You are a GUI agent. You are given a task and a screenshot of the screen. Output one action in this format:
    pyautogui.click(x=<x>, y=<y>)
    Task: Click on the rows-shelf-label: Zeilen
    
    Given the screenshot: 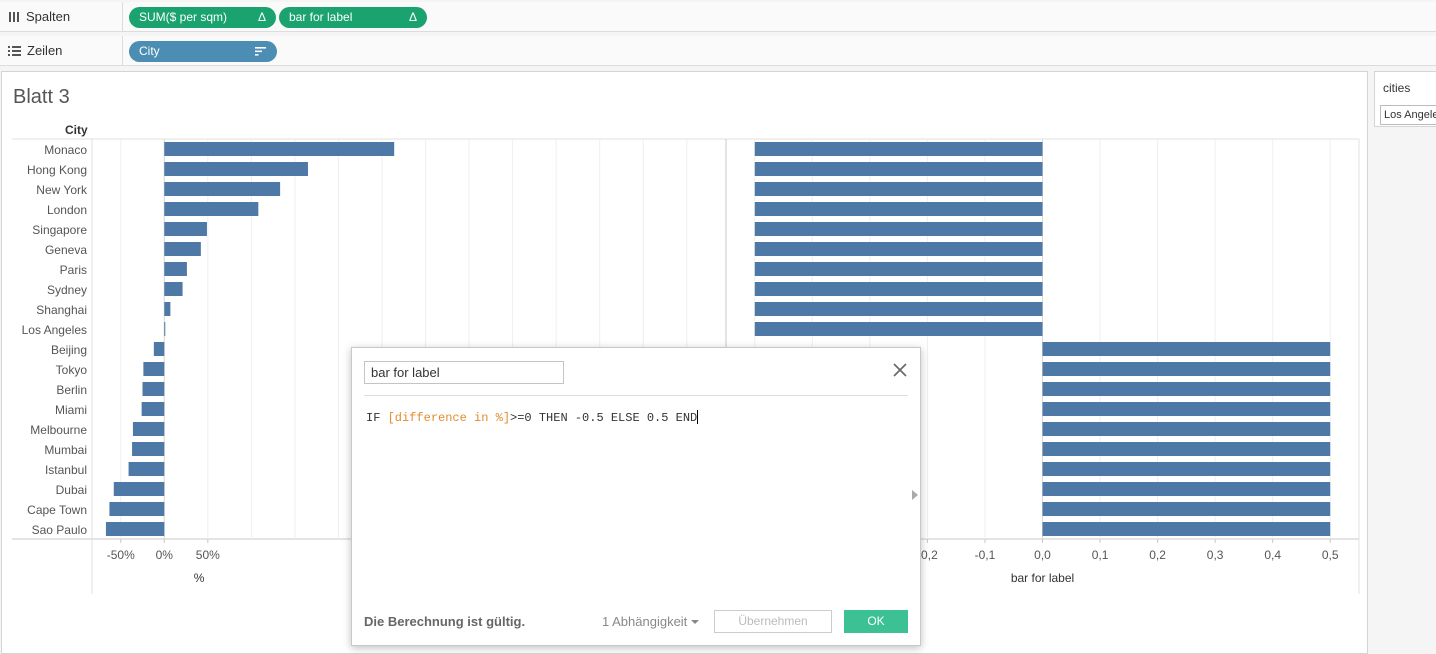 What is the action you would take?
    pyautogui.click(x=35, y=50)
    